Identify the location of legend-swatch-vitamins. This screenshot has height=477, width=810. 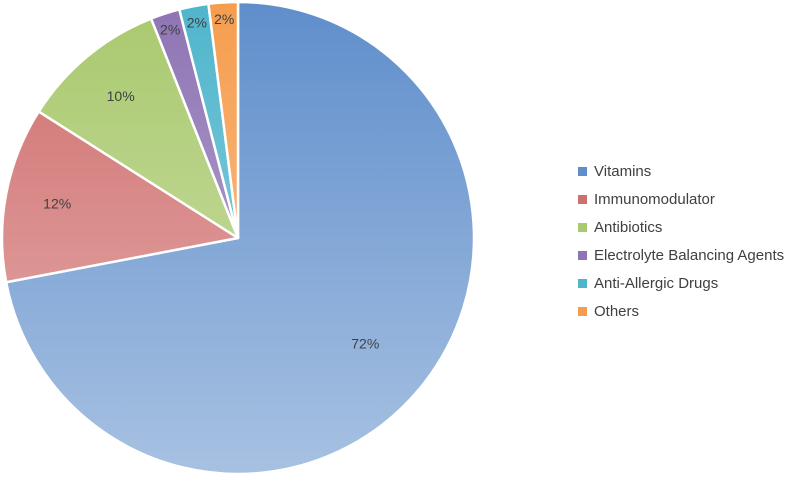
(582, 171).